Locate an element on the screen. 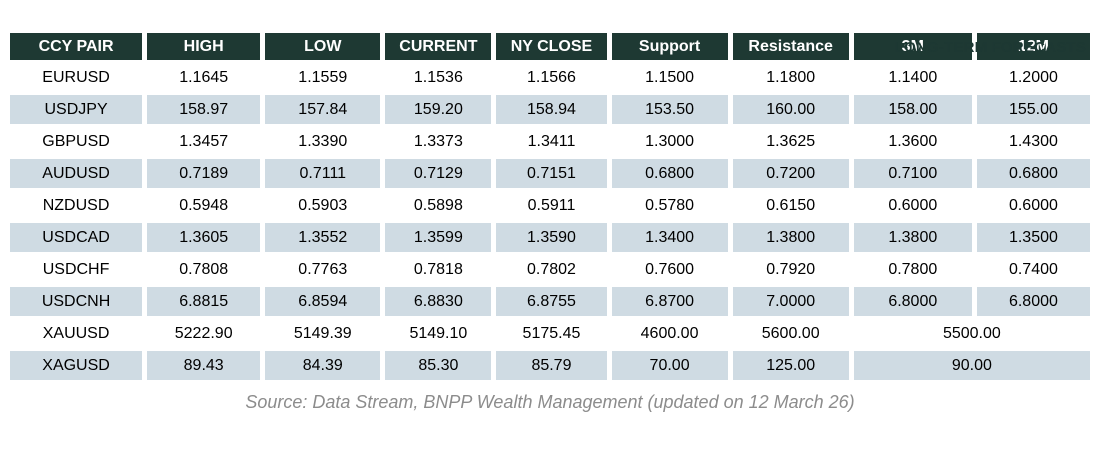 Image resolution: width=1100 pixels, height=453 pixels. value-cell: 1.3605 is located at coordinates (204, 237).